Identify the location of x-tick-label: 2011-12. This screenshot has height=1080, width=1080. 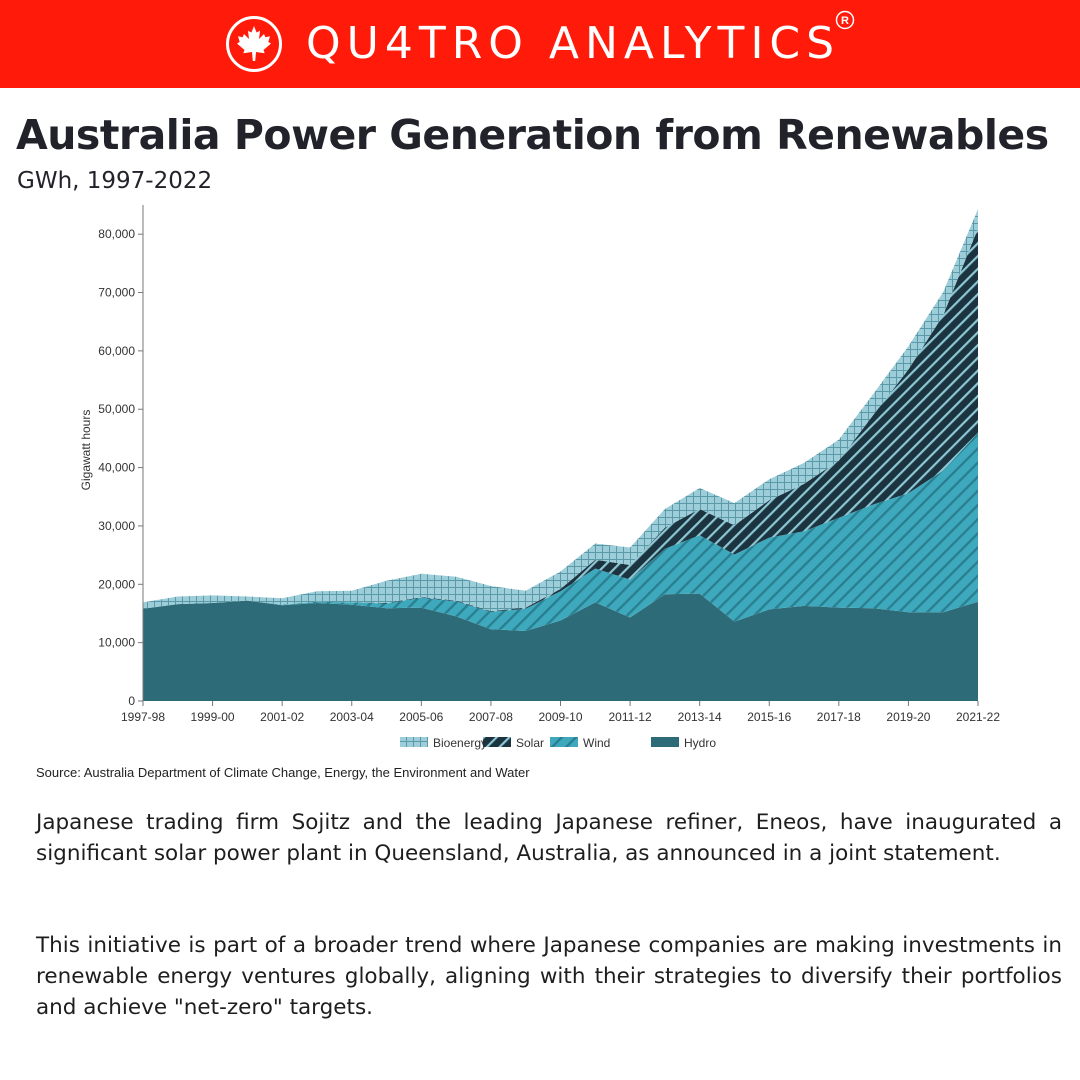
(630, 717).